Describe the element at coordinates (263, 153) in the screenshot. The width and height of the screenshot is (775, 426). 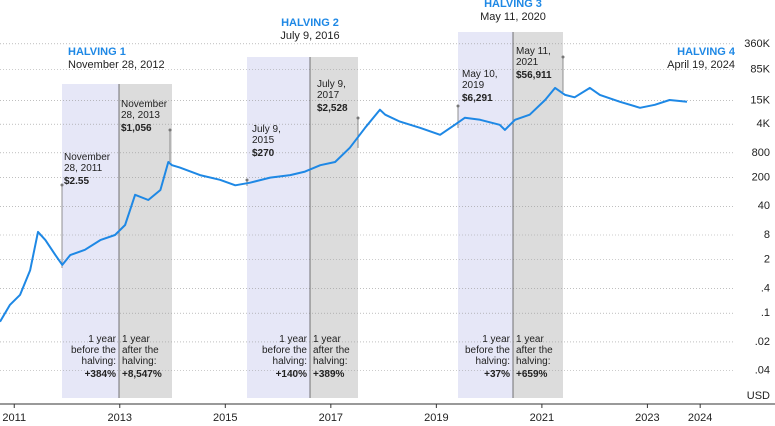
I see `before-price: $270` at that location.